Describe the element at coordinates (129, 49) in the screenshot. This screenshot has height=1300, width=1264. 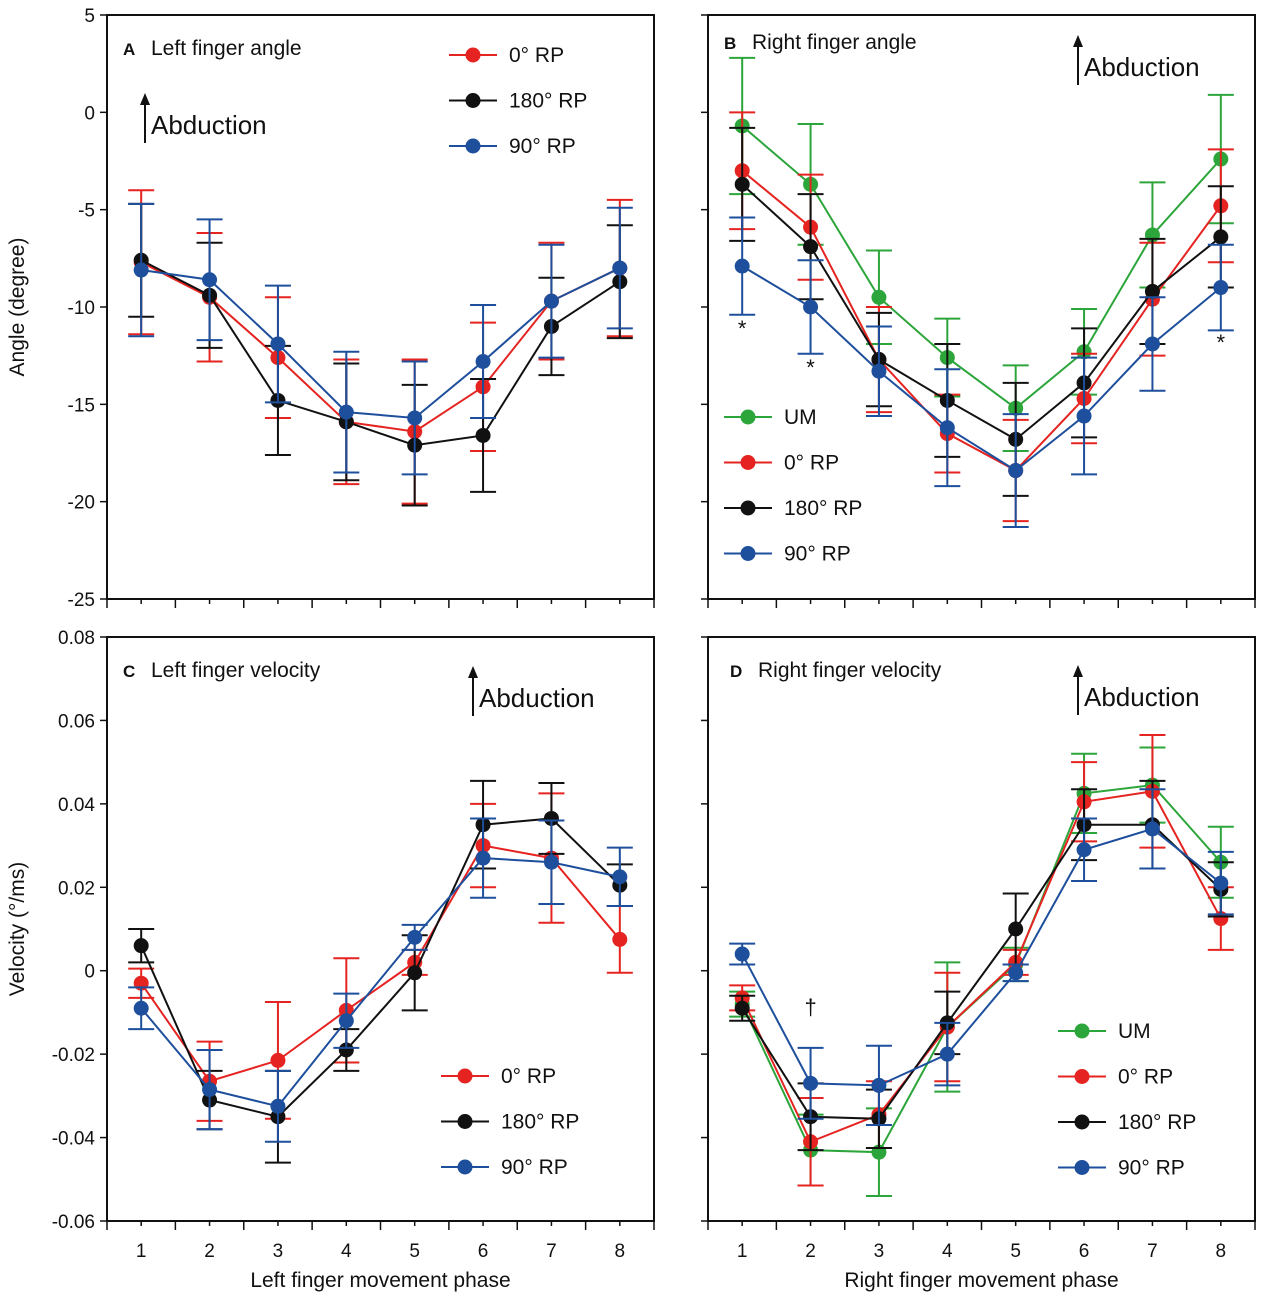
I see `panel-letter: A` at that location.